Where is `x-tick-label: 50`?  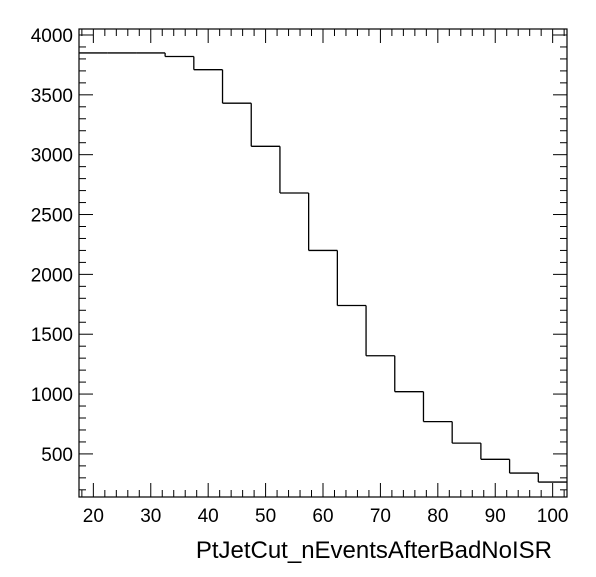
x-tick-label: 50 is located at coordinates (265, 516).